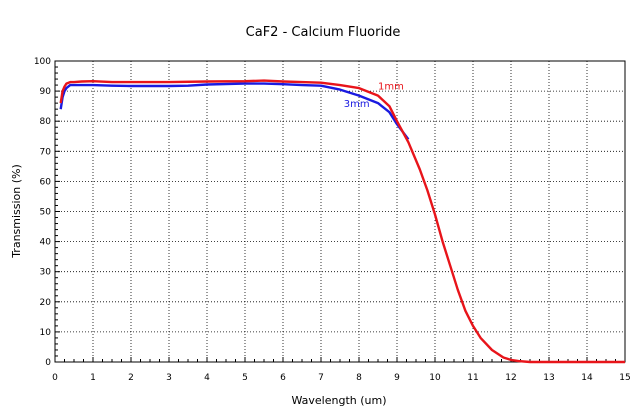 Image resolution: width=634 pixels, height=420 pixels. What do you see at coordinates (46, 152) in the screenshot?
I see `y-tick-label: 70` at bounding box center [46, 152].